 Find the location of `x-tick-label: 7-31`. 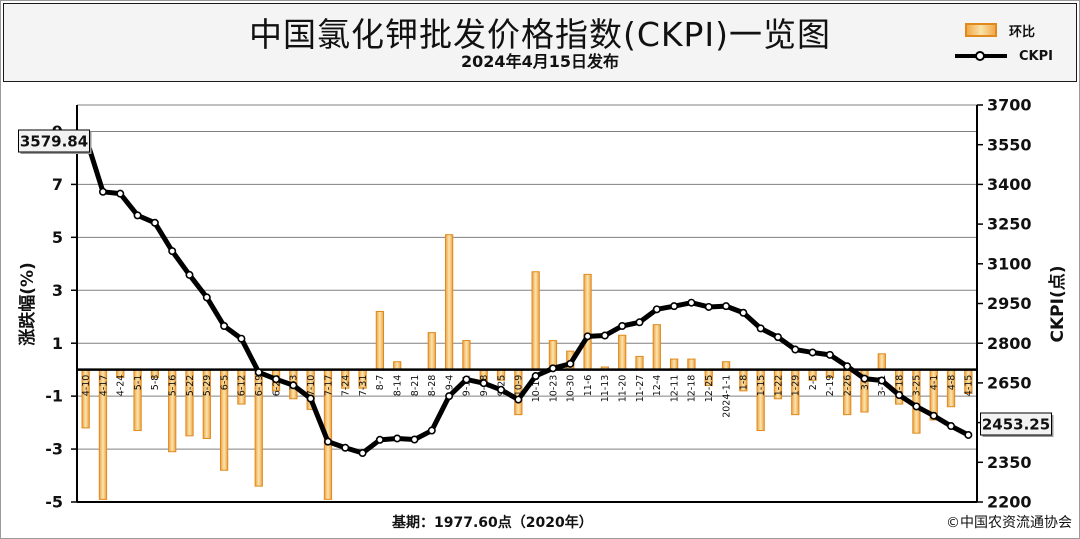

x-tick-label: 7-31 is located at coordinates (363, 386).